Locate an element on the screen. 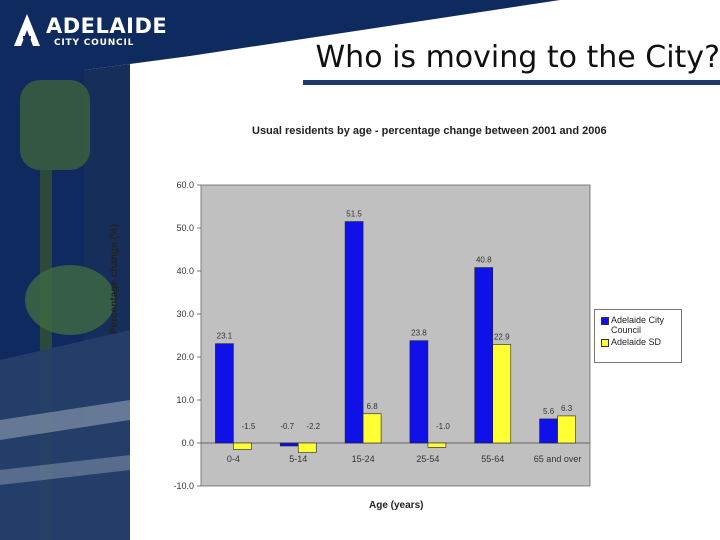  data-label: 23.8 is located at coordinates (419, 333).